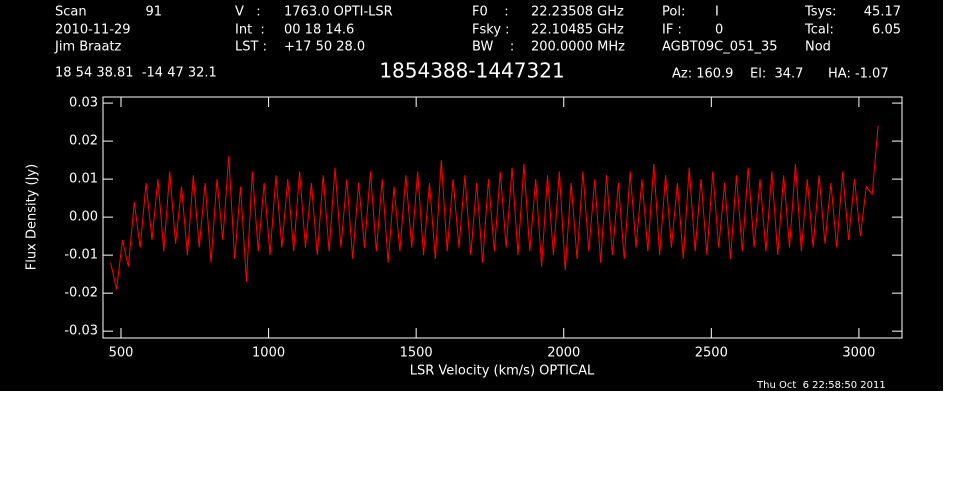 The height and width of the screenshot is (490, 962). I want to click on header-value: 91, so click(153, 12).